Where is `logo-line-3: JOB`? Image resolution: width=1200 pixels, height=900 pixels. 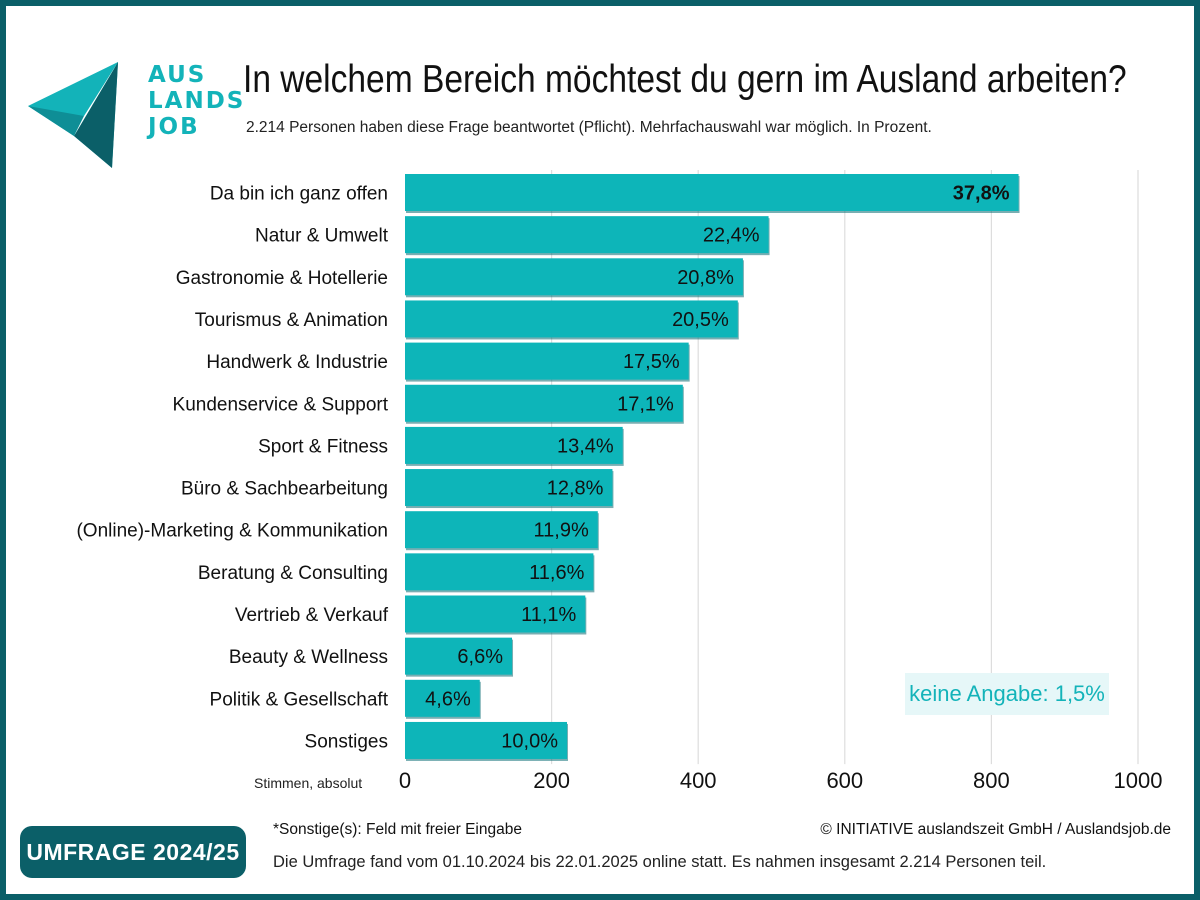
logo-line-3: JOB is located at coordinates (174, 127).